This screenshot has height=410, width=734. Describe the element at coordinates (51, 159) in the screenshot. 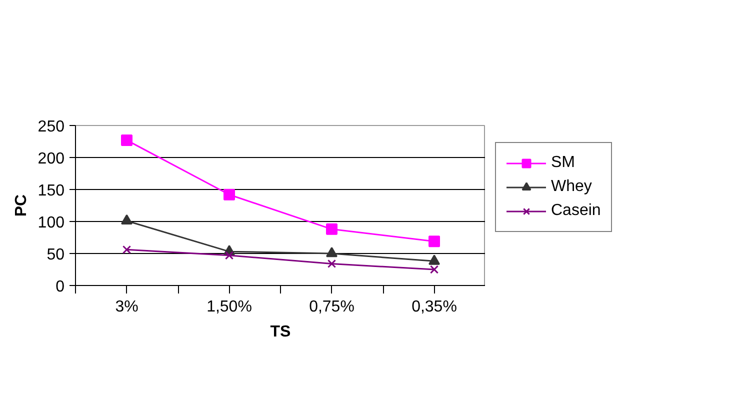

I see `y-tick-label: 200` at that location.